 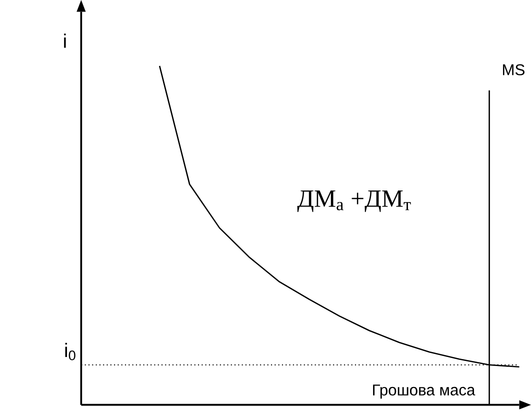 What do you see at coordinates (354, 201) in the screenshot?
I see `text: ДМ$_{а}$ +ДМ$_{т}$` at bounding box center [354, 201].